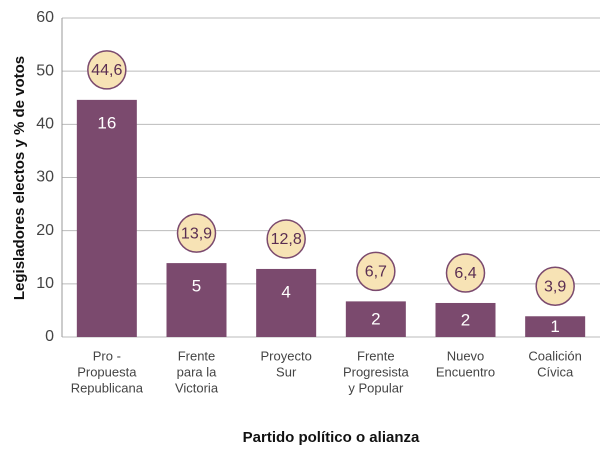 The width and height of the screenshot is (600, 452). I want to click on value-label: 12,8, so click(286, 239).